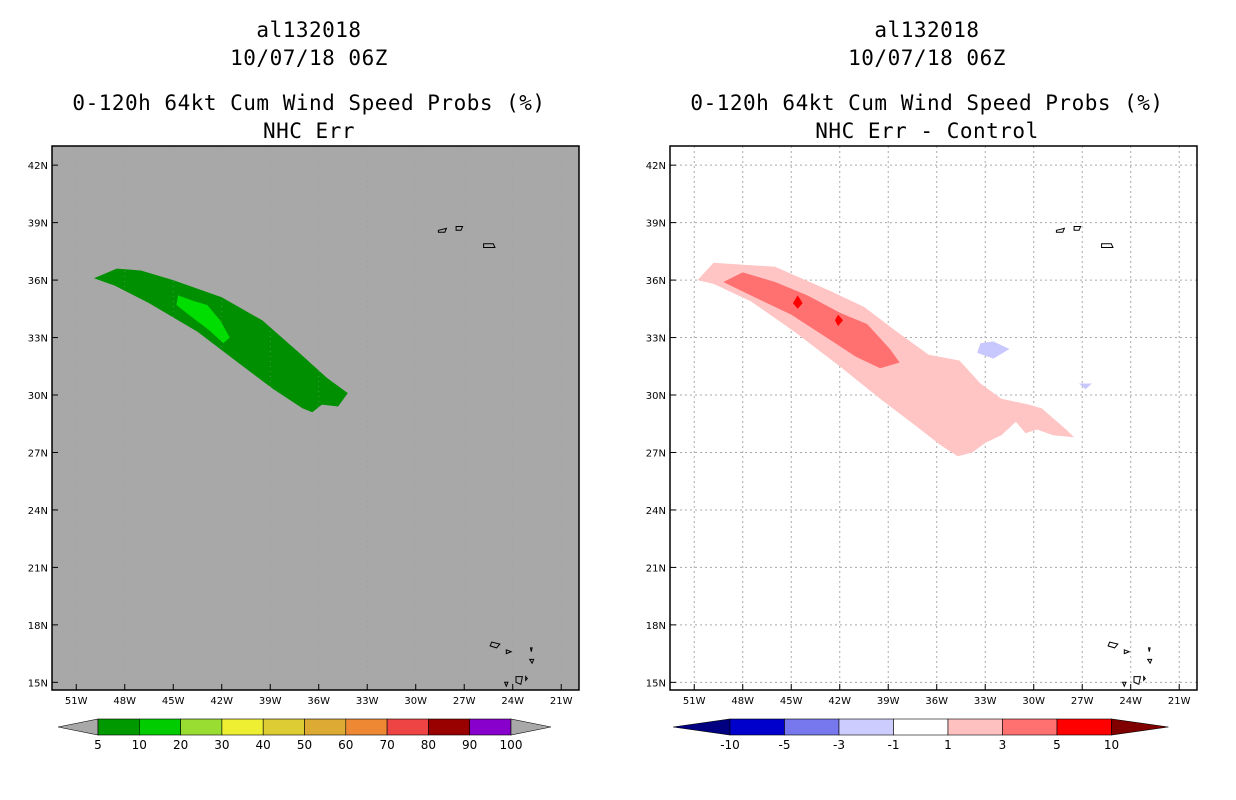 The width and height of the screenshot is (1236, 800). I want to click on colorbar-label: -1, so click(894, 745).